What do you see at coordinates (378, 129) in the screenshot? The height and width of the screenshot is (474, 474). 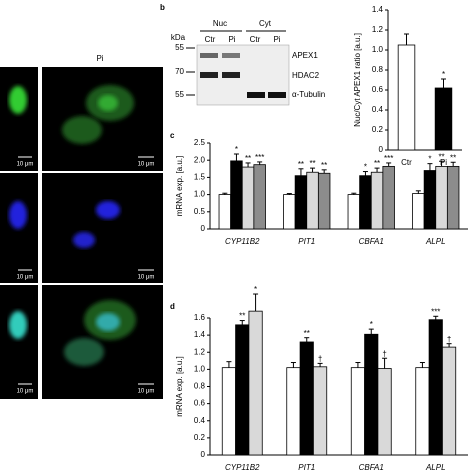 I see `y-tick-label: 0.2` at bounding box center [378, 129].